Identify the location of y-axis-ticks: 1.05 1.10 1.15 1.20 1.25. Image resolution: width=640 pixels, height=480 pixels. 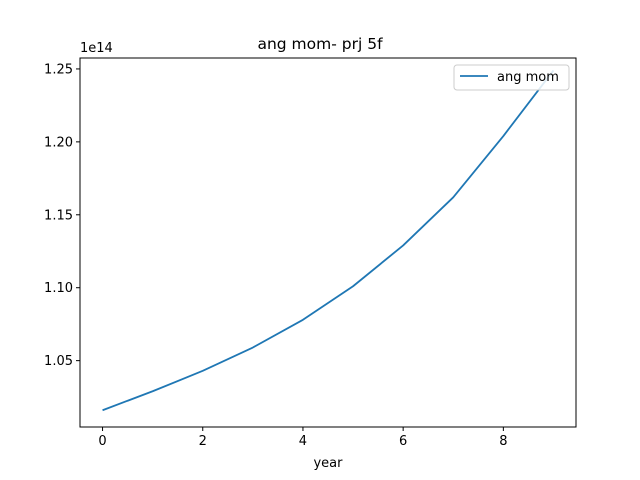
(62, 215).